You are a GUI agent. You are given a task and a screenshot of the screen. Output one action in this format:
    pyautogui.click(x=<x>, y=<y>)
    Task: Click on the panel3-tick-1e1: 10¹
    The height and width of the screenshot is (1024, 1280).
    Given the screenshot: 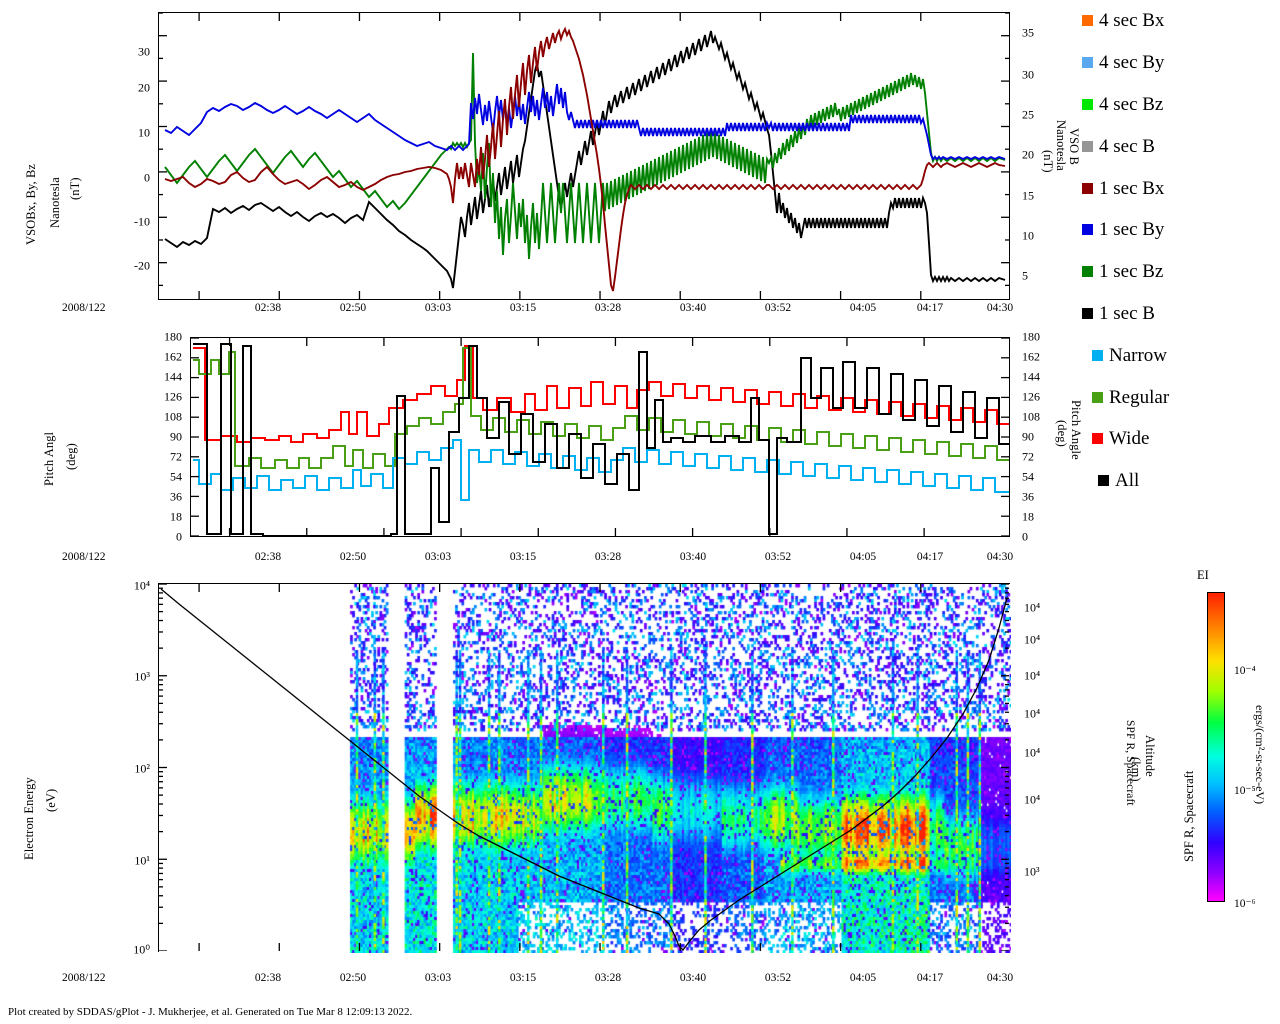 What is the action you would take?
    pyautogui.click(x=142, y=860)
    